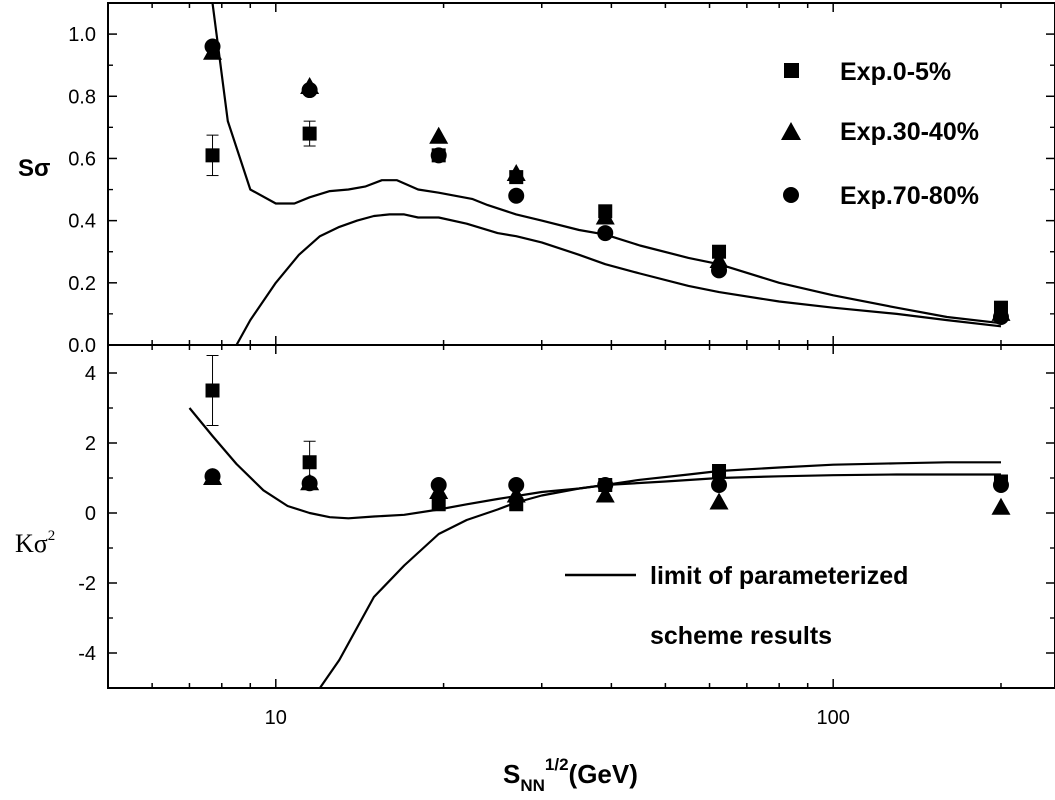 The height and width of the screenshot is (800, 1055). I want to click on legend-circle-marker, so click(791, 195).